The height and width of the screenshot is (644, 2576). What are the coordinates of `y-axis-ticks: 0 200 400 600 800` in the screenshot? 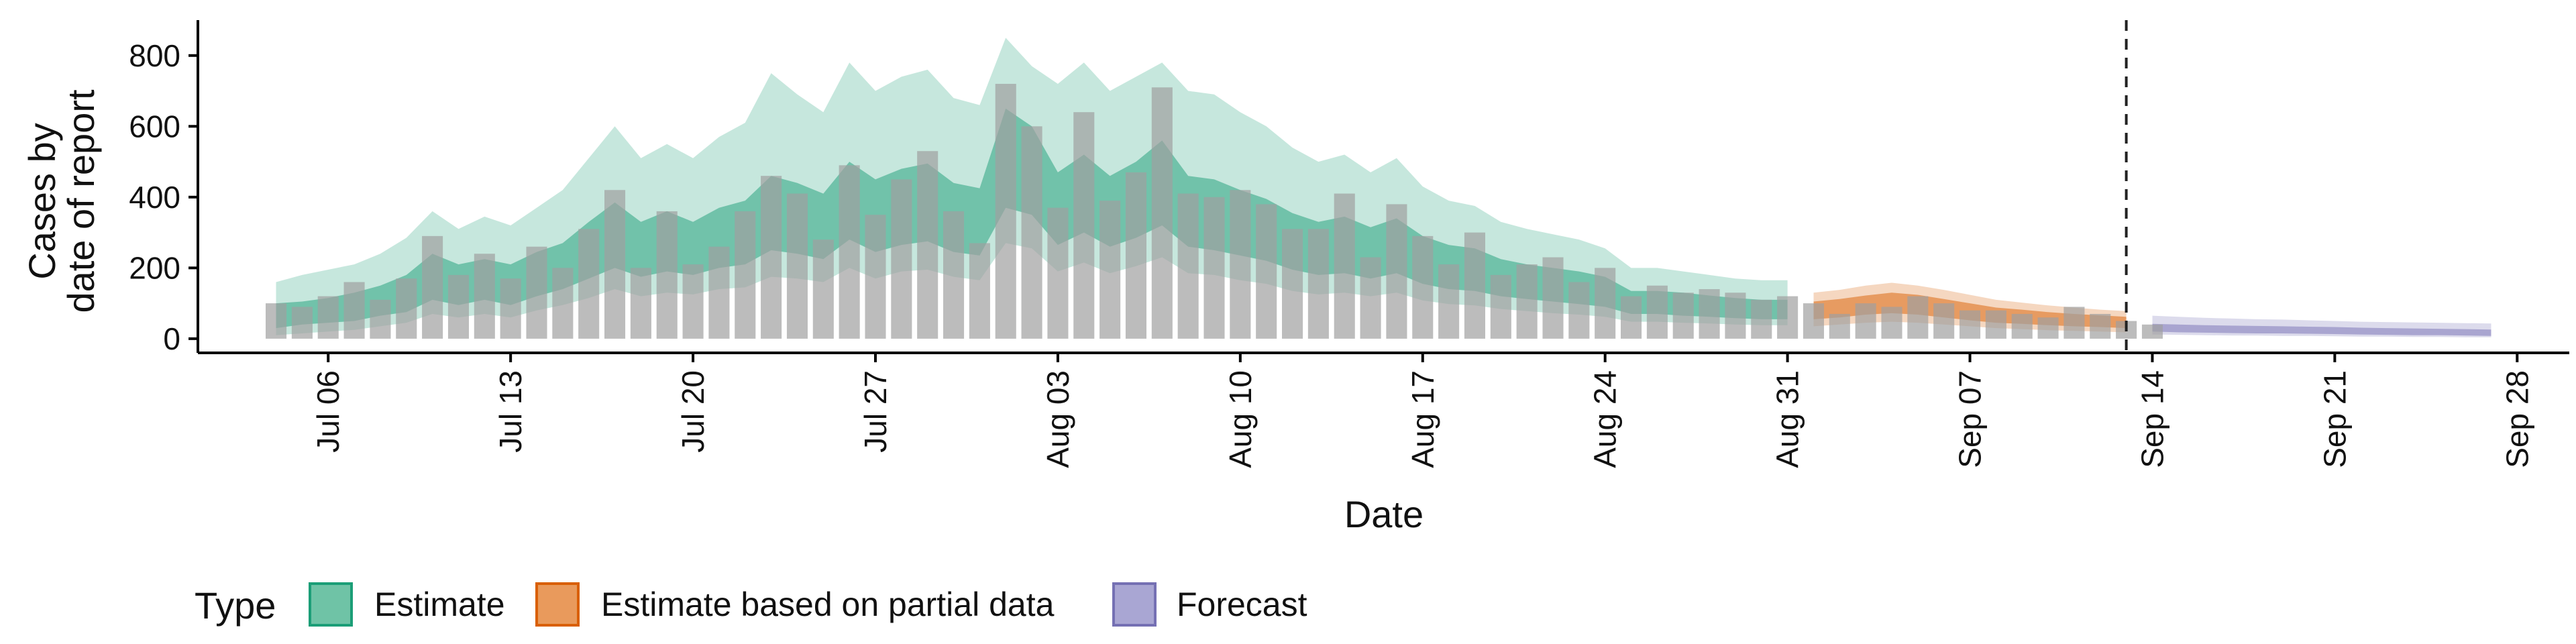 It's located at (163, 197).